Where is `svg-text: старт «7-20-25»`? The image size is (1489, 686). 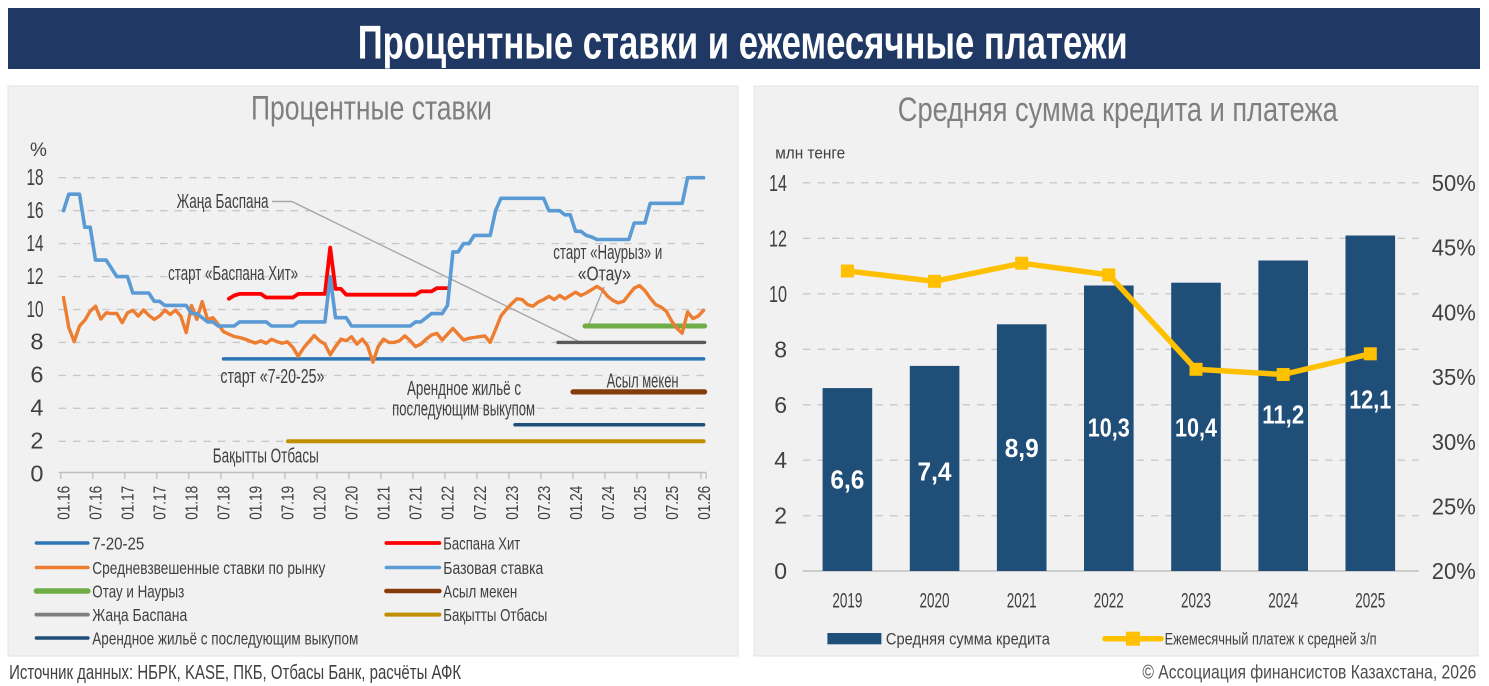
svg-text: старт «7-20-25» is located at coordinates (272, 377).